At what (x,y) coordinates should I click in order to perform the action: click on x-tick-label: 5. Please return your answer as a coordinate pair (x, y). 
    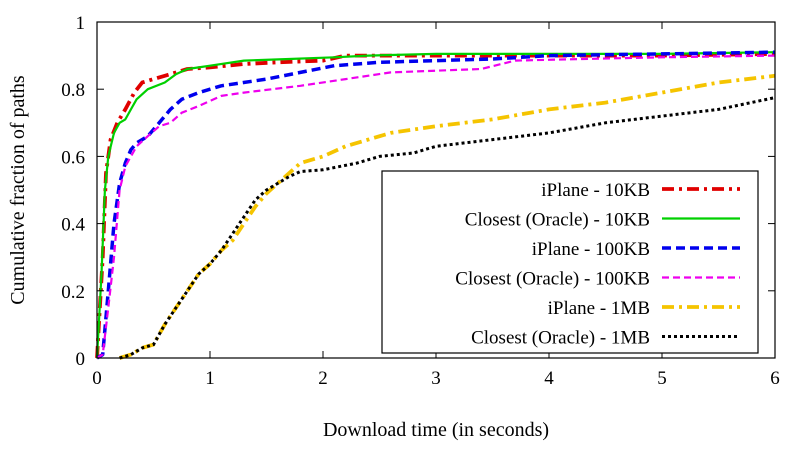
    Looking at the image, I should click on (662, 378).